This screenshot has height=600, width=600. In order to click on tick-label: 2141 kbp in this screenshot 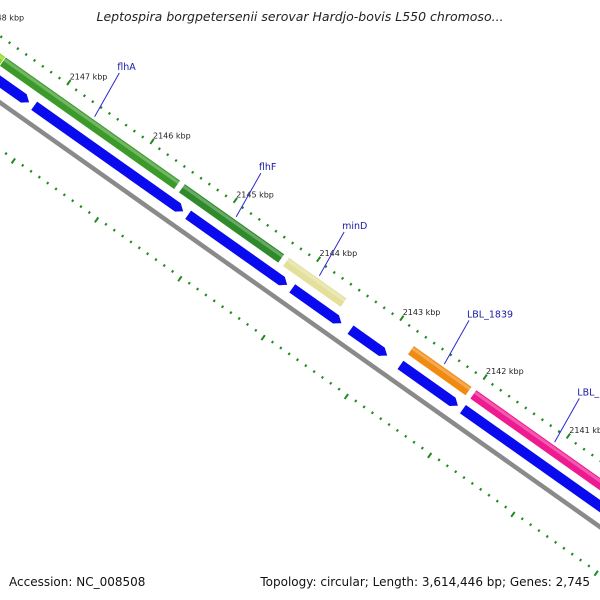, I will do `click(584, 430)`.